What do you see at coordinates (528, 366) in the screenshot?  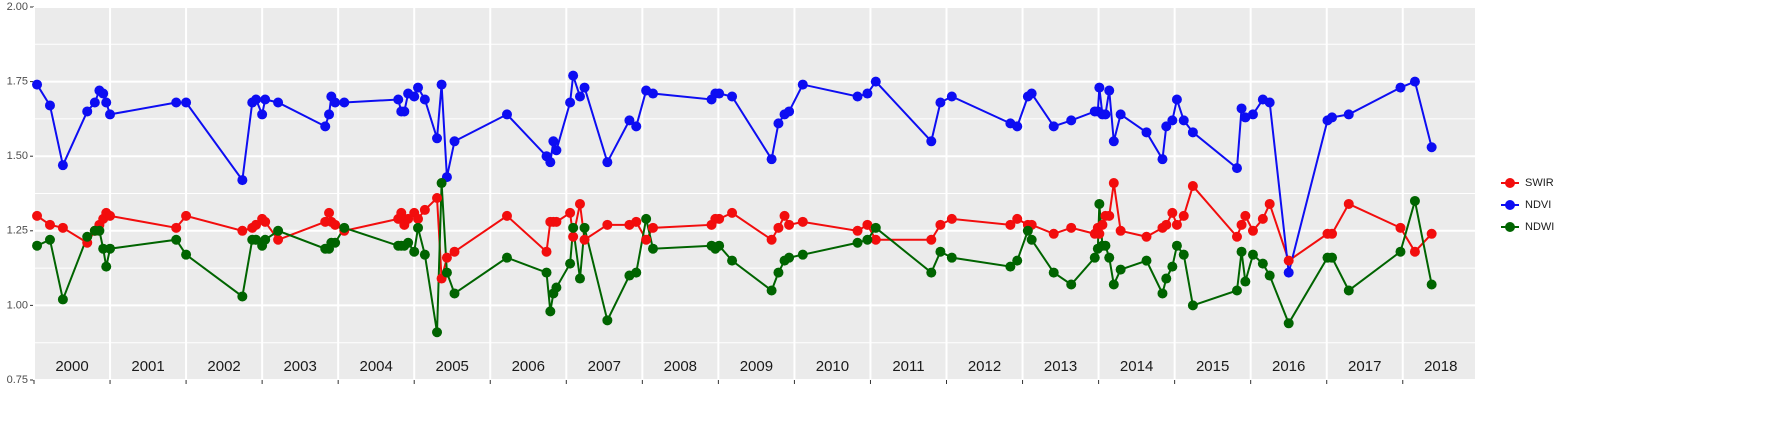 I see `year-label: 2006` at bounding box center [528, 366].